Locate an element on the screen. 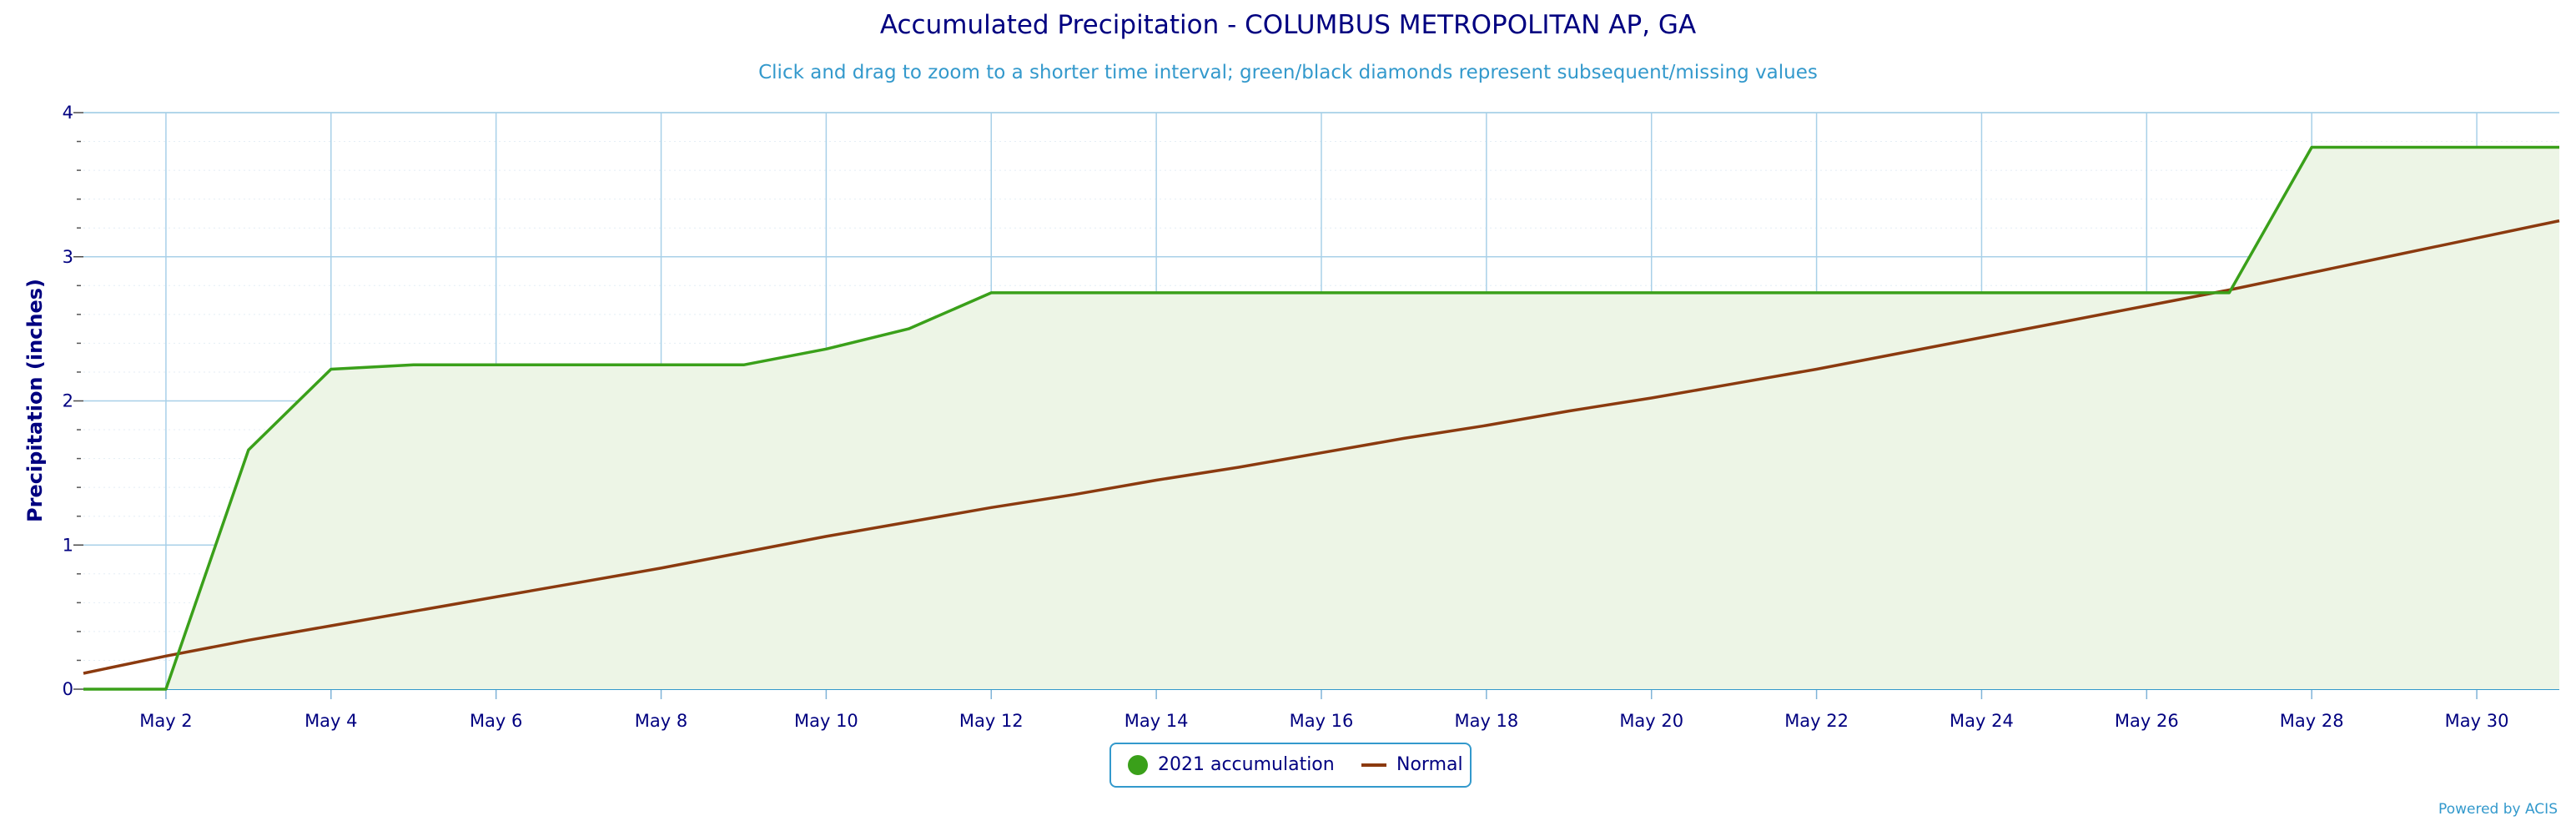 The width and height of the screenshot is (2576, 821). x-tick-label: May 10 is located at coordinates (826, 721).